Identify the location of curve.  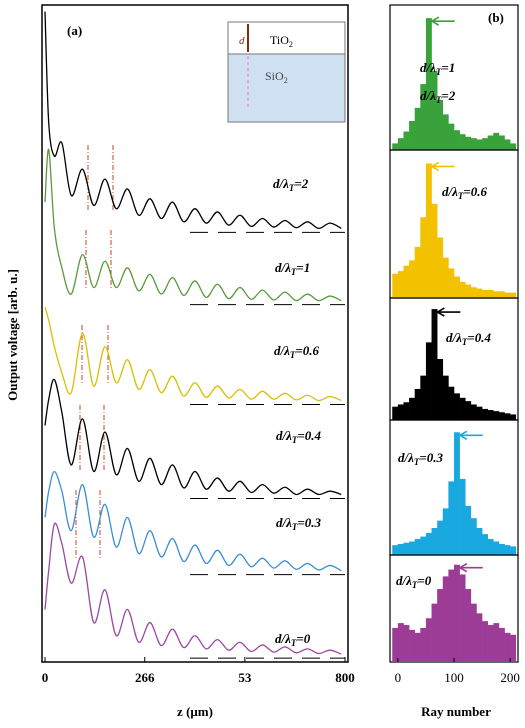
(193, 521).